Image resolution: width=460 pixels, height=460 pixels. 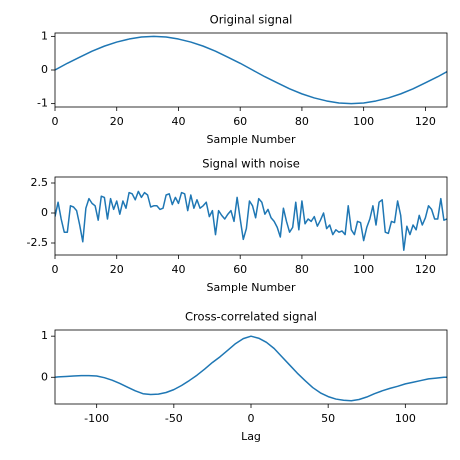 What do you see at coordinates (40, 182) in the screenshot?
I see `y-tick-label: 2.5` at bounding box center [40, 182].